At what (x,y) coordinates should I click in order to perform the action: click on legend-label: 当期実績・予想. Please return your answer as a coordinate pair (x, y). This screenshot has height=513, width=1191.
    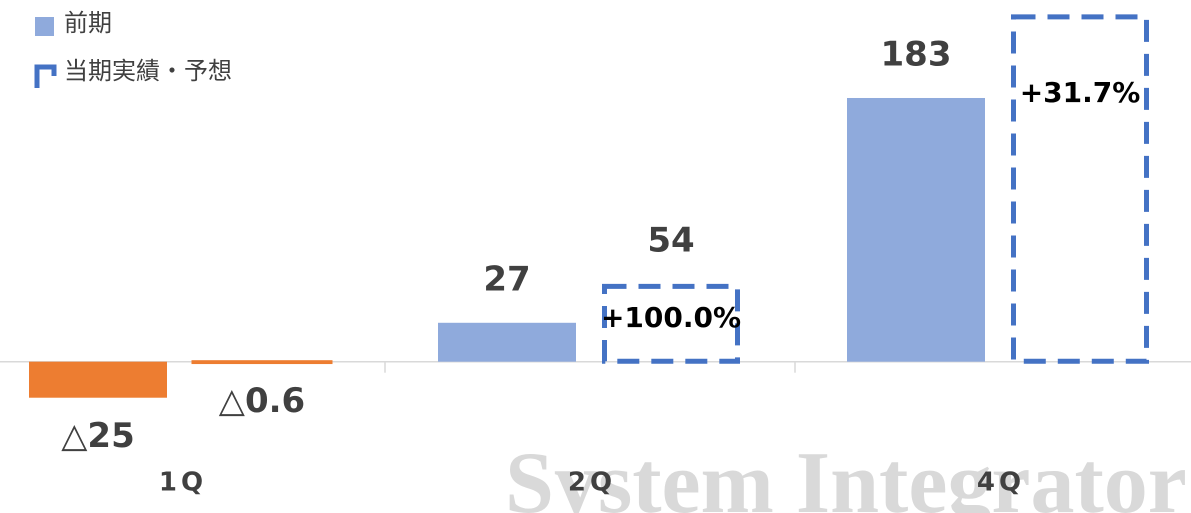
    Looking at the image, I should click on (148, 71).